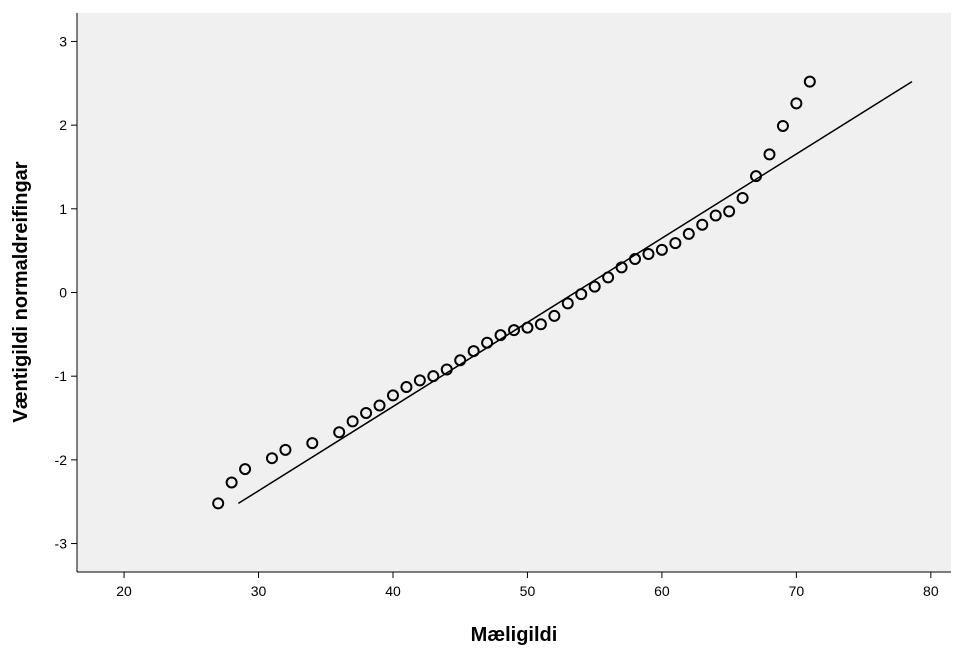  Describe the element at coordinates (259, 591) in the screenshot. I see `x-tick-label: 30` at that location.